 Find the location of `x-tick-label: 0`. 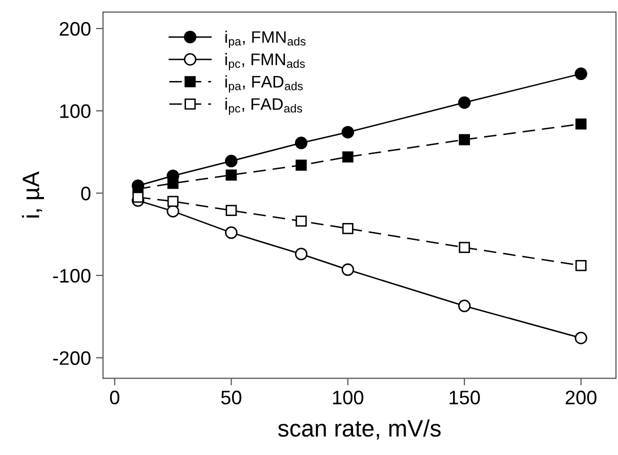

x-tick-label: 0 is located at coordinates (115, 397).